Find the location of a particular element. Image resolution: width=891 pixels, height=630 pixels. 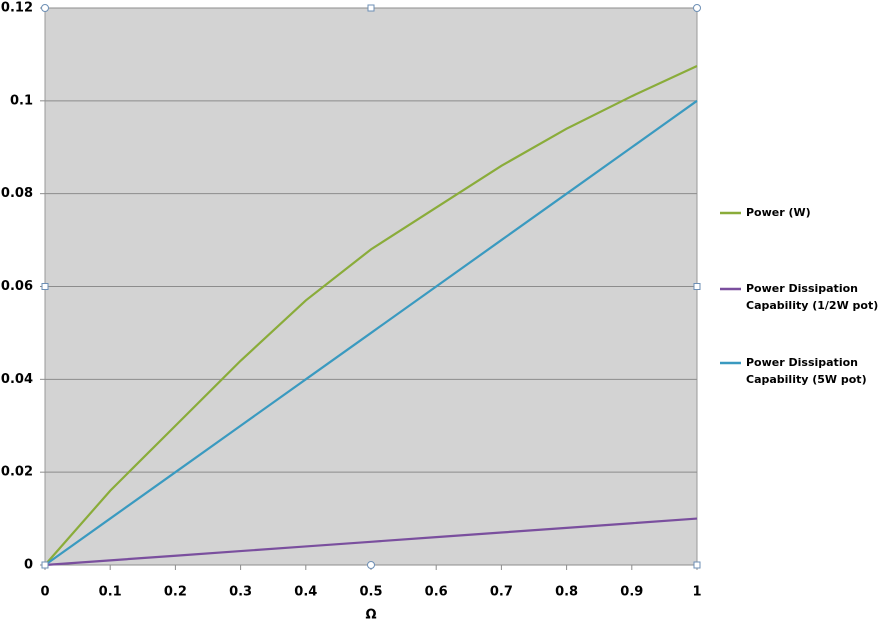

legend-label: Power (W) is located at coordinates (778, 212).